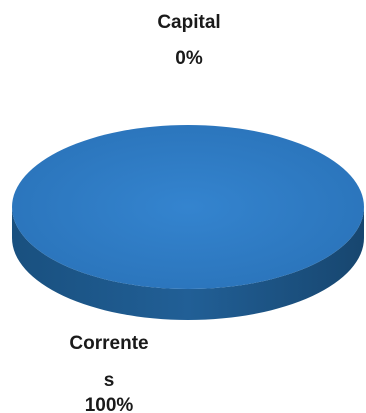 The height and width of the screenshot is (413, 366). I want to click on slice-percent-correntes: 100%, so click(109, 404).